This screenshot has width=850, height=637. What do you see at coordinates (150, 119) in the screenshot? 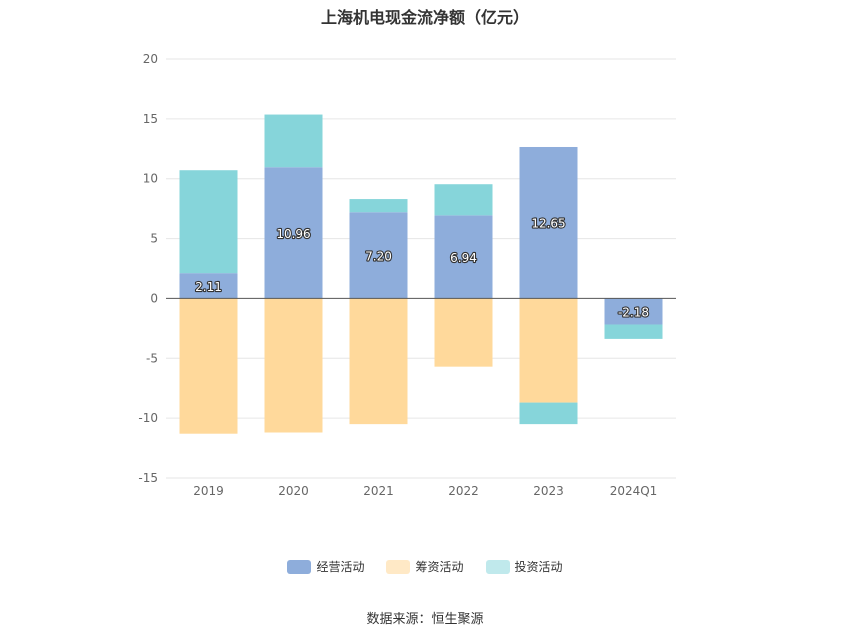
I see `y-tick-label: 15` at bounding box center [150, 119].